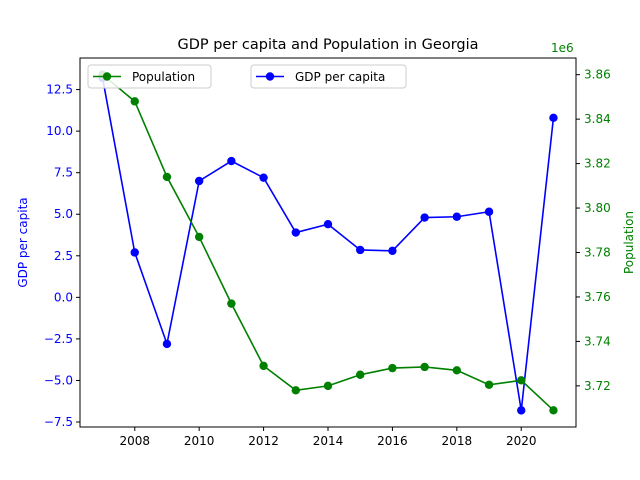  I want to click on y-left-tick-label: 2.5, so click(63, 256).